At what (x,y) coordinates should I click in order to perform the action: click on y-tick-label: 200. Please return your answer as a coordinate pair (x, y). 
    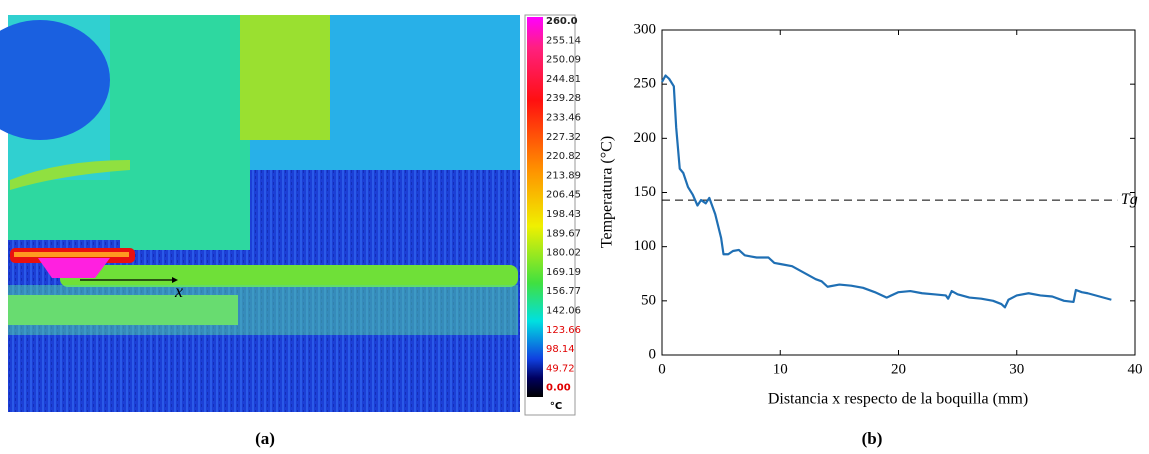
    Looking at the image, I should click on (645, 138).